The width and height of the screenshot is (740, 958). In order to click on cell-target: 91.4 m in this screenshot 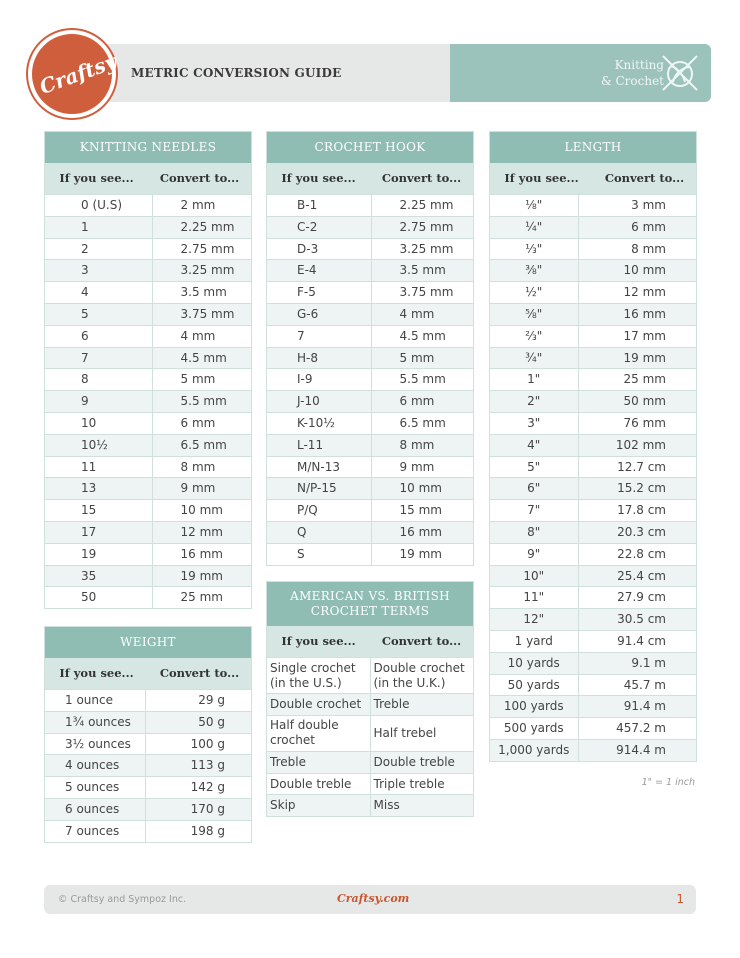, I will do `click(644, 706)`.